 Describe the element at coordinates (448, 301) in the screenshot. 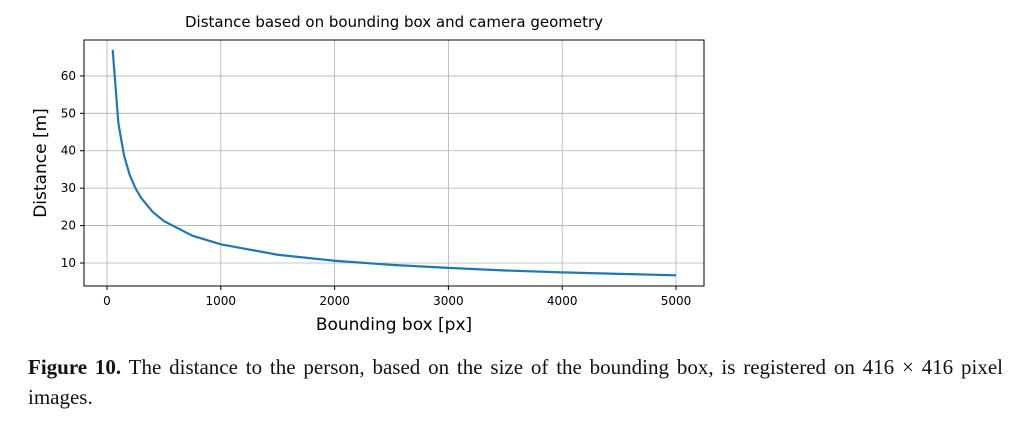

I see `x-tick-label: 3000` at that location.